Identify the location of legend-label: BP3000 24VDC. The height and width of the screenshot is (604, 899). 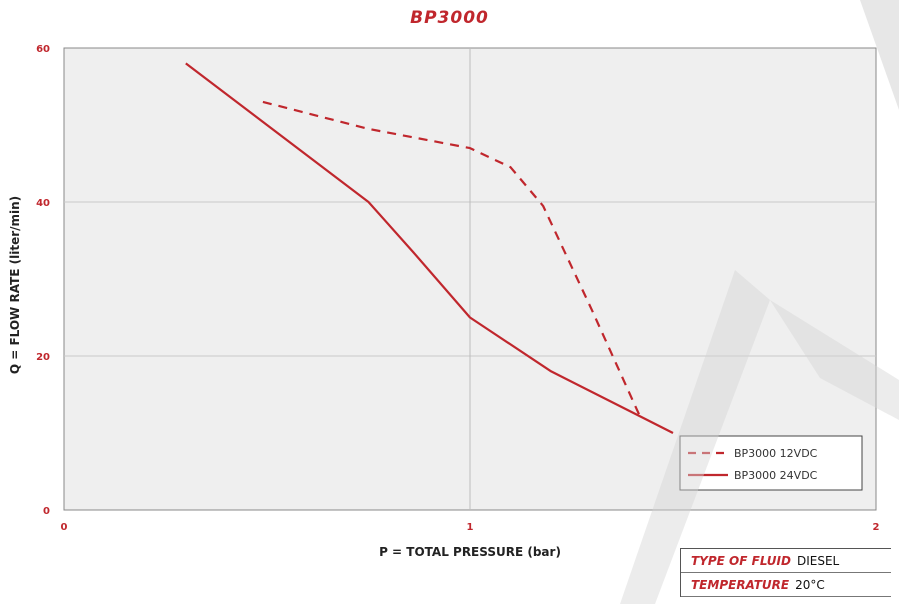
(776, 475).